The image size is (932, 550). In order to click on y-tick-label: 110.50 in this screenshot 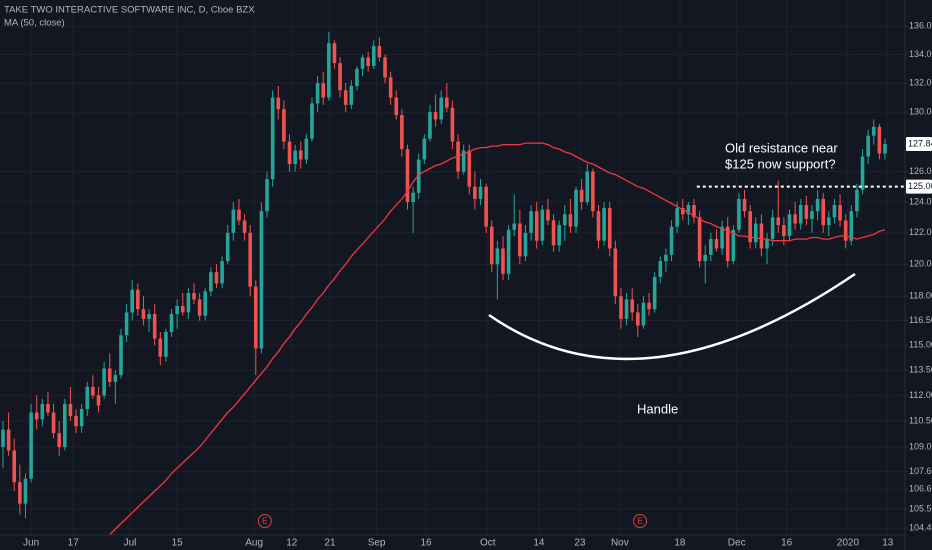, I will do `click(920, 420)`.